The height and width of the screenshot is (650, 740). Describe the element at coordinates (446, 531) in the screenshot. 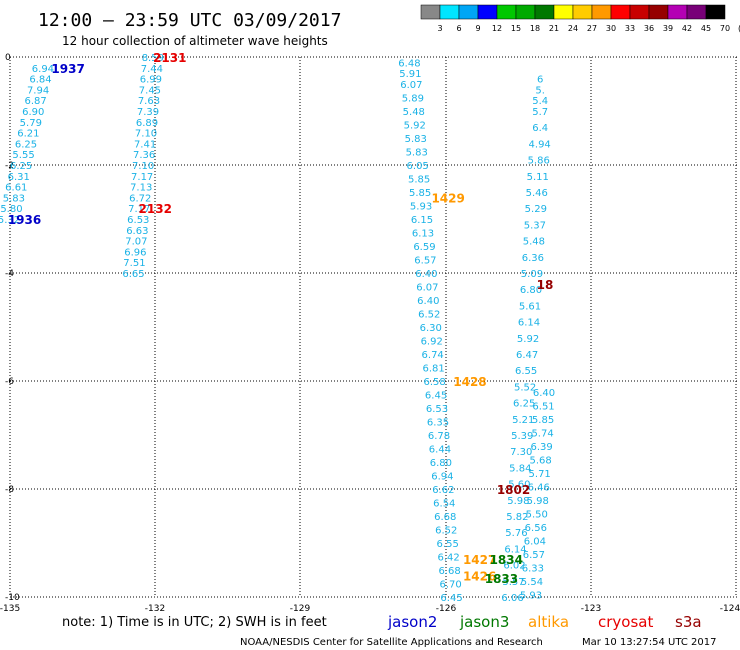

I see `swh-value: 6.52` at that location.